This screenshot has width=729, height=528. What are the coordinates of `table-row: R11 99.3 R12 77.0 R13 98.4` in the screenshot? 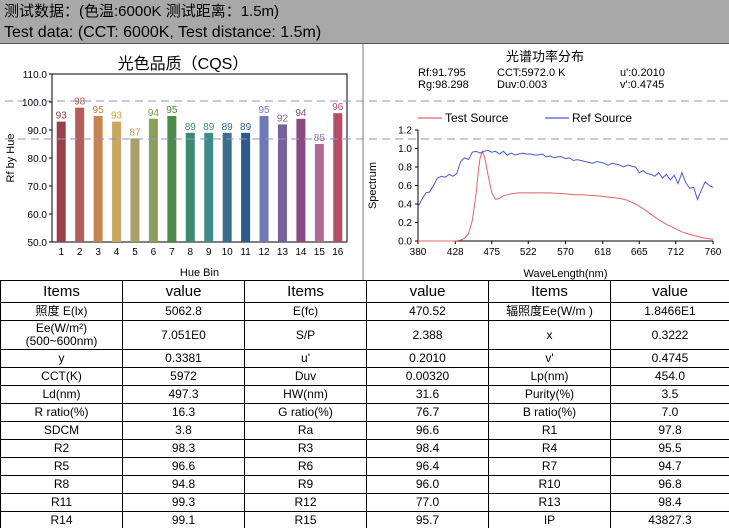 It's located at (364, 502).